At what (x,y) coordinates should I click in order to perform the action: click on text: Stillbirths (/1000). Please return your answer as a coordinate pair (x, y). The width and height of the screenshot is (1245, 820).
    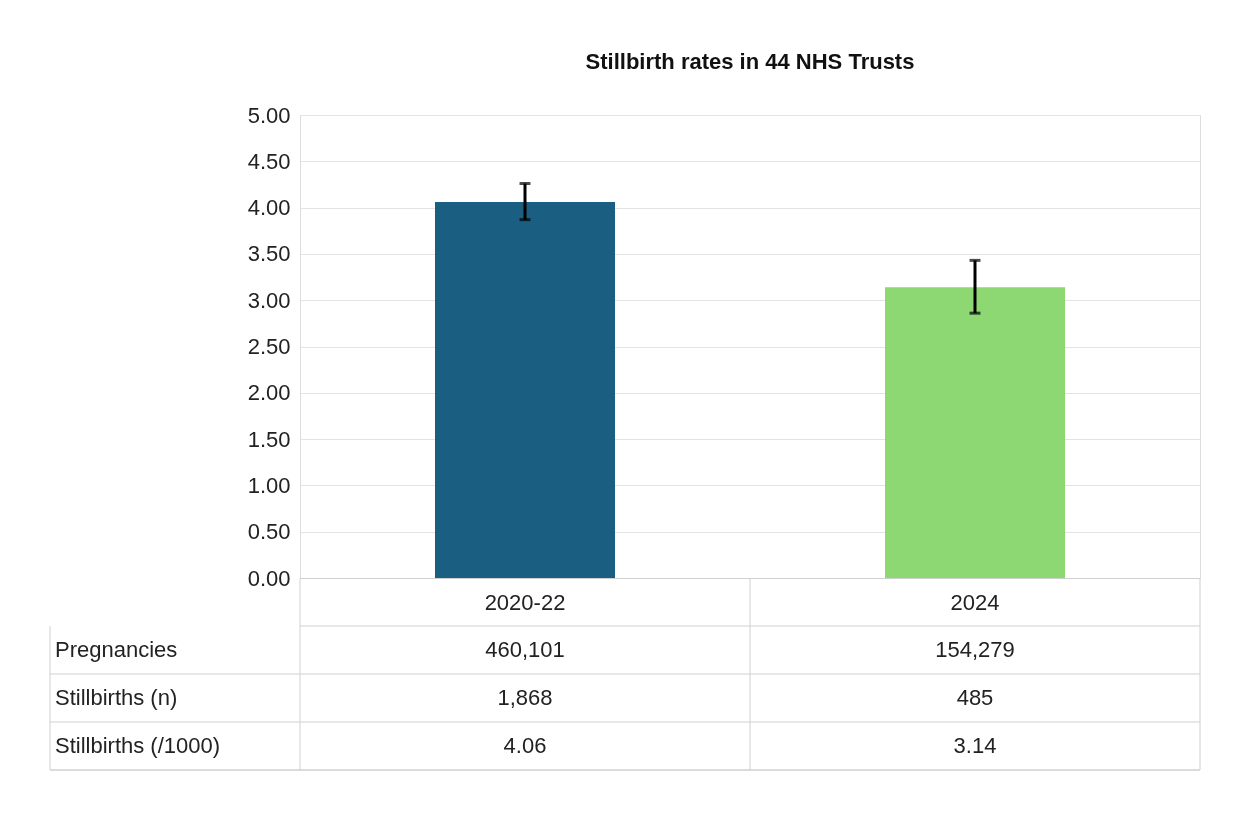
    Looking at the image, I should click on (138, 745).